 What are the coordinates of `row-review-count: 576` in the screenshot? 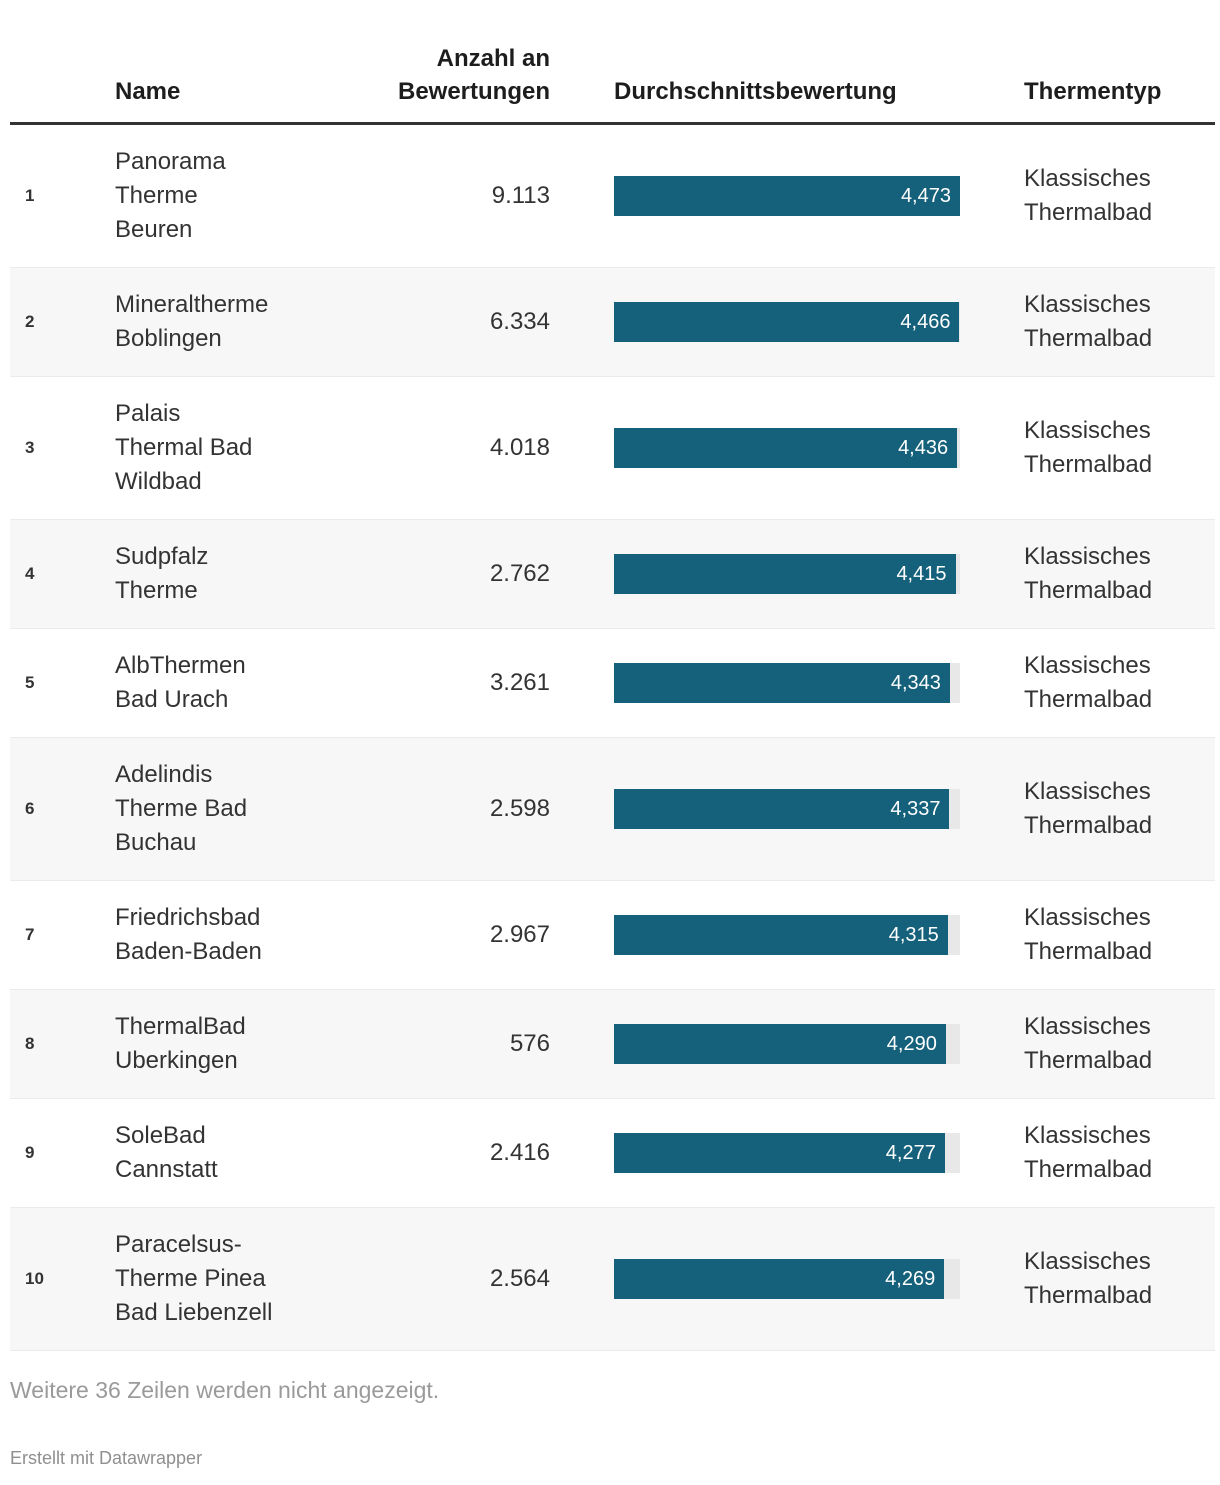 It's located at (529, 1043).